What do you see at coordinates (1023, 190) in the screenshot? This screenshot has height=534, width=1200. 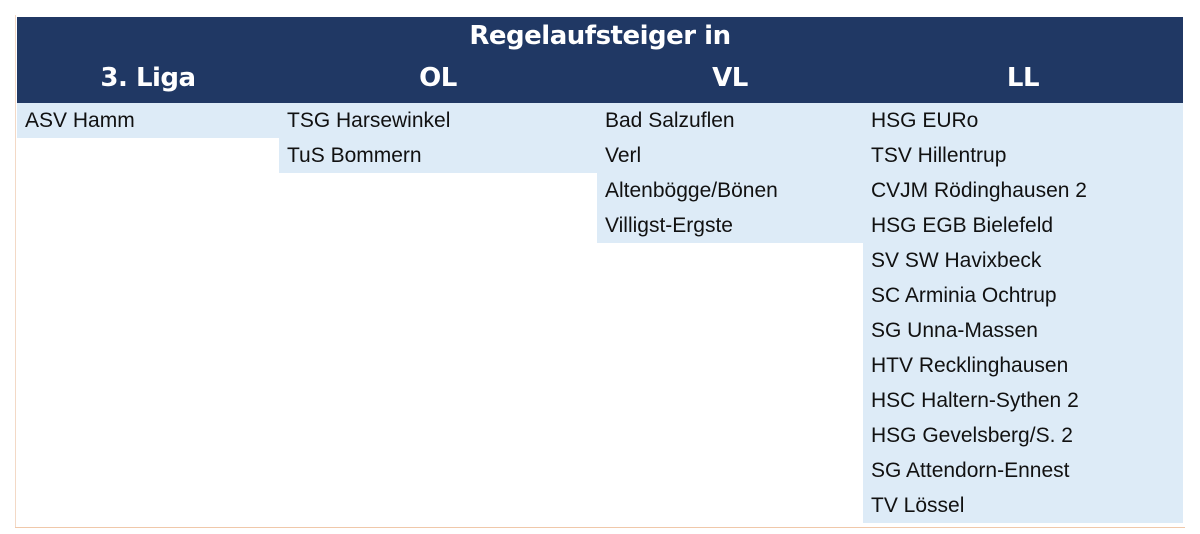 I see `team-cell: CVJM Rödinghausen 2` at bounding box center [1023, 190].